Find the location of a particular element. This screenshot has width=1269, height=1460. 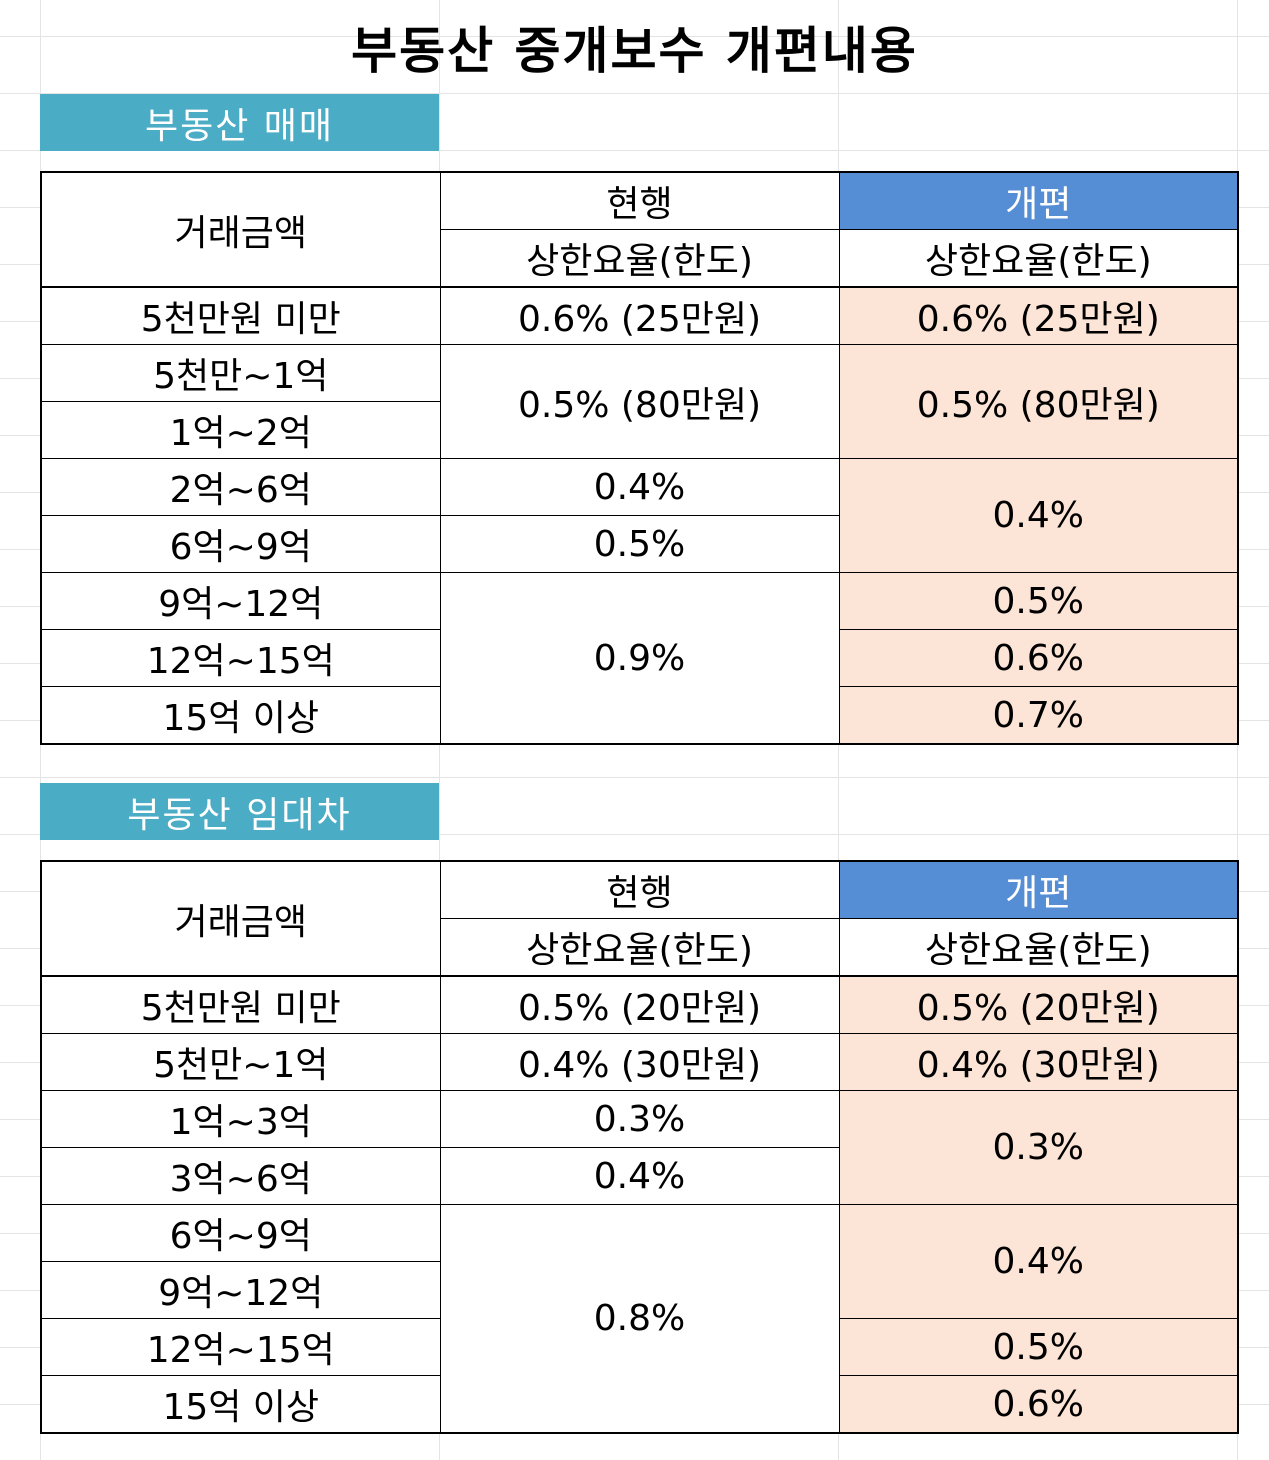

amount-cell: 3억~6억 is located at coordinates (240, 1176).